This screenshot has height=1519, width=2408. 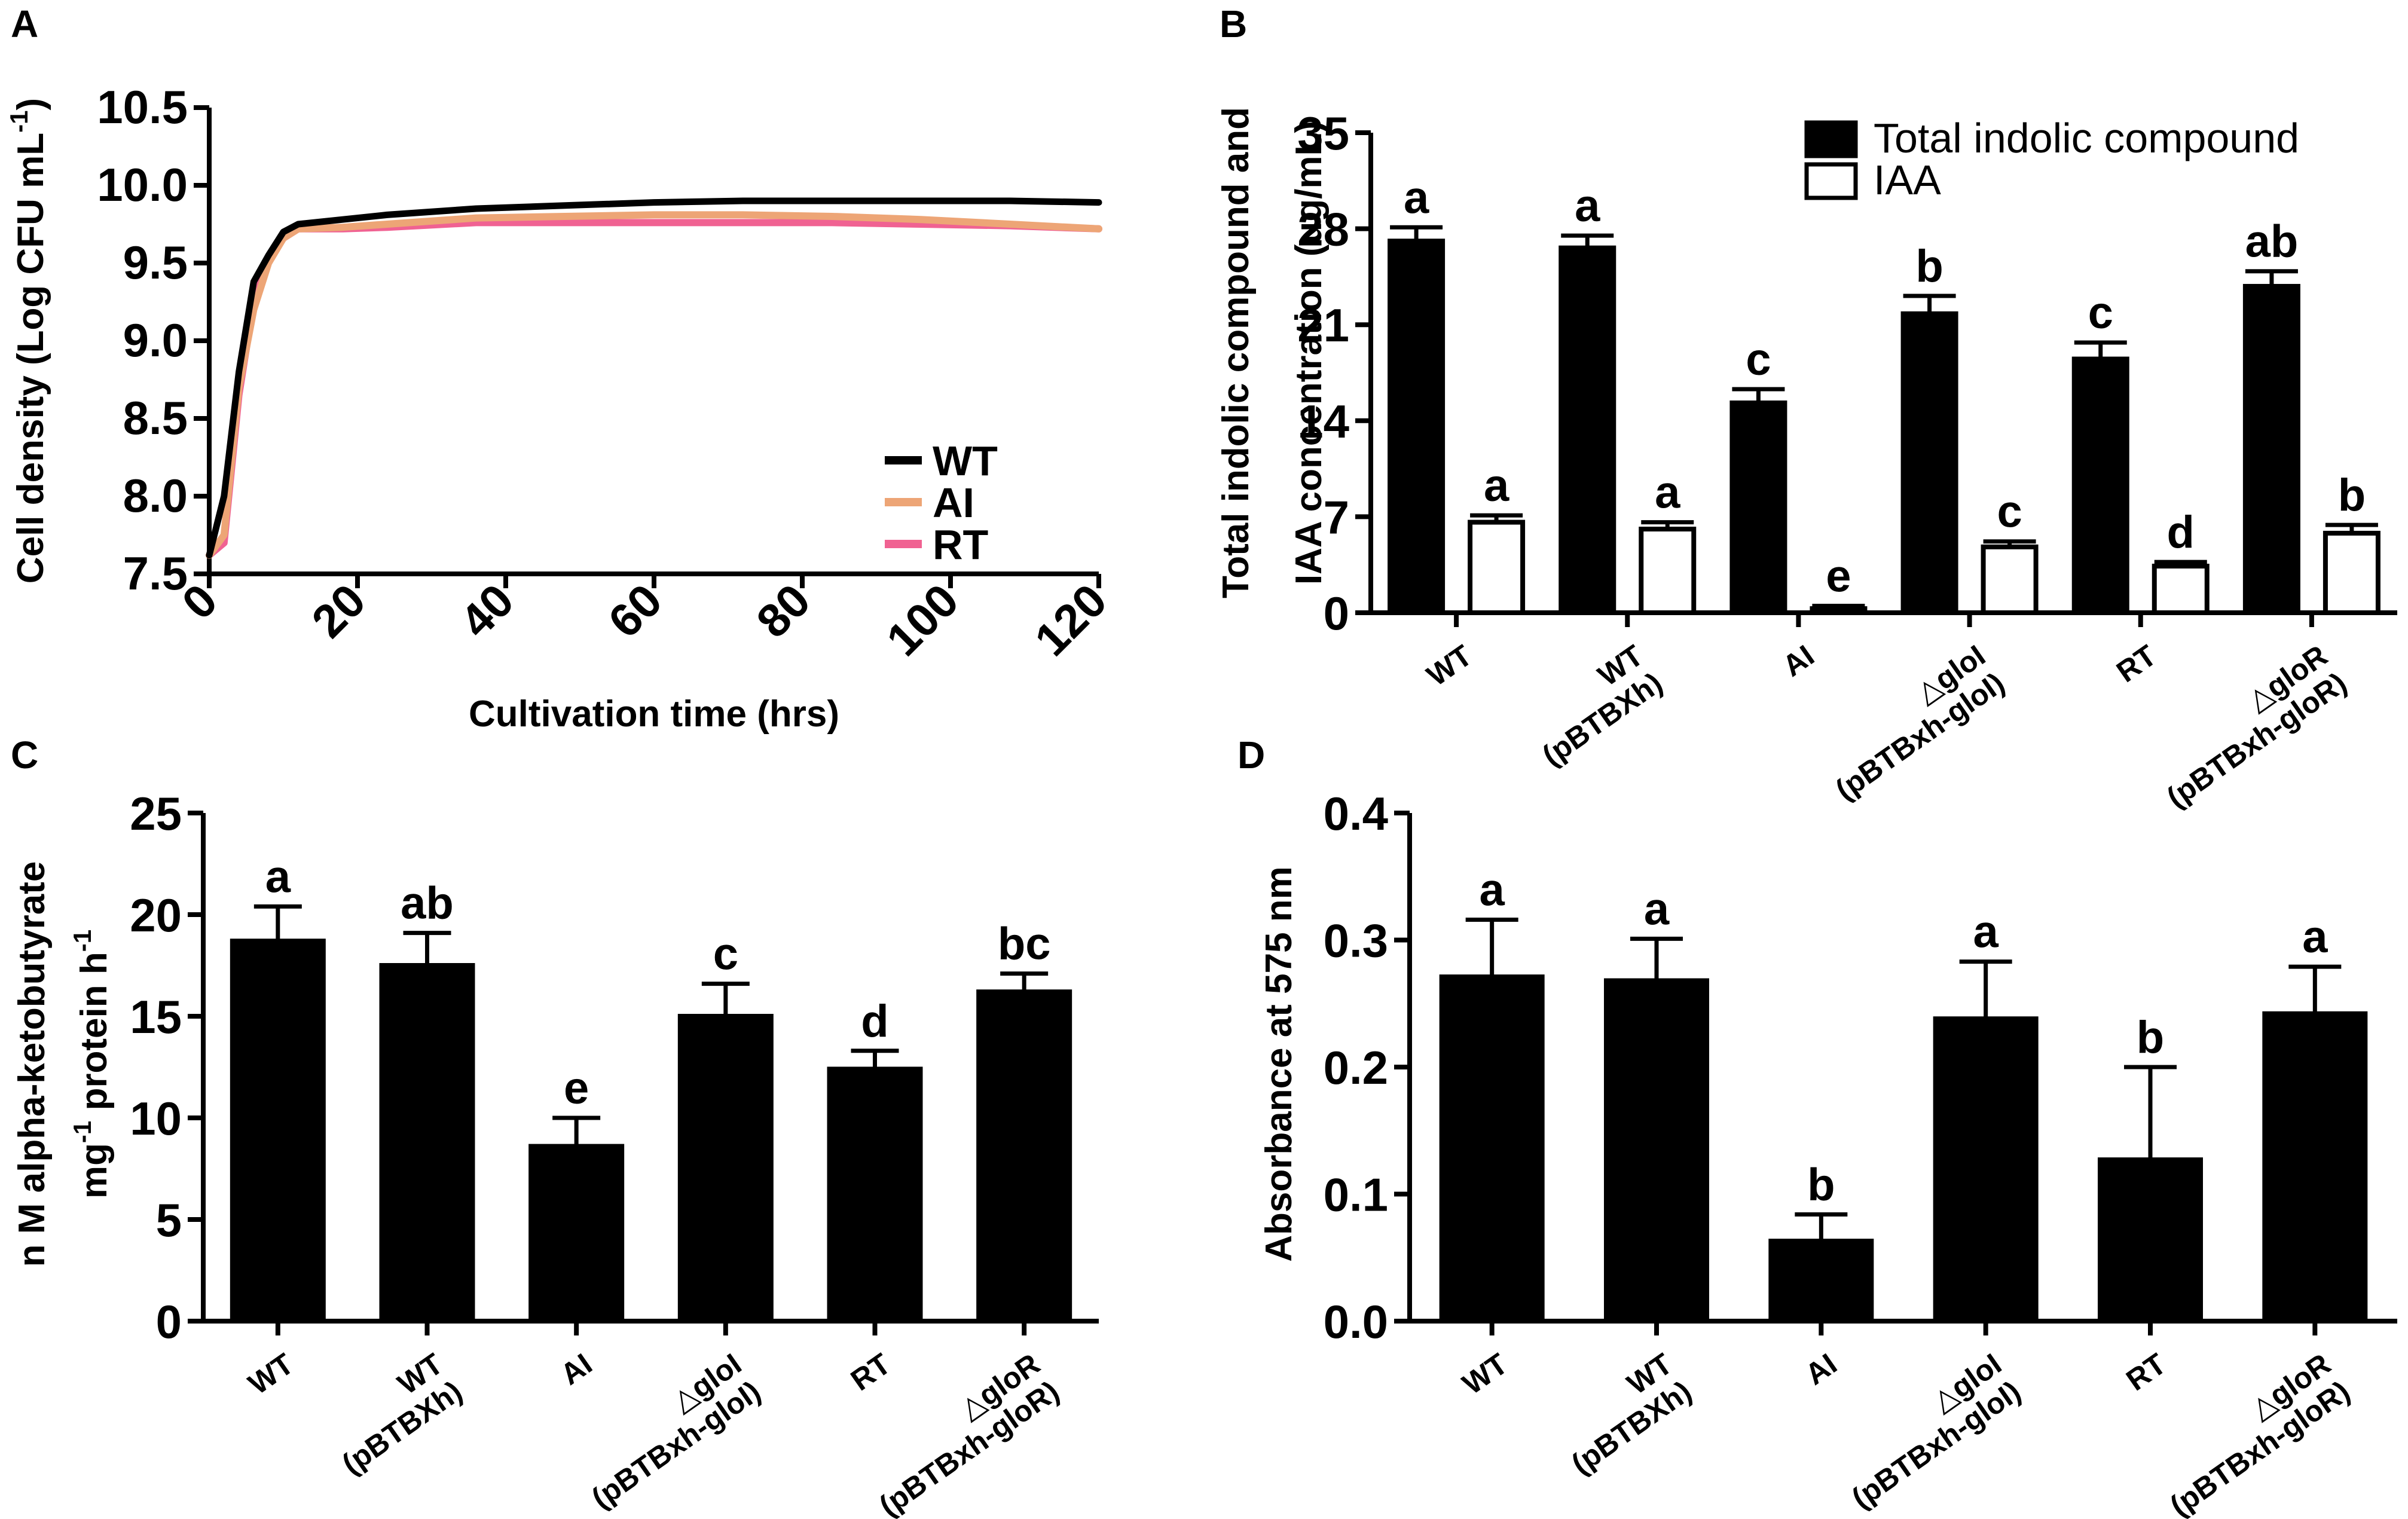 What do you see at coordinates (960, 544) in the screenshot?
I see `legend-label-rt: RT` at bounding box center [960, 544].